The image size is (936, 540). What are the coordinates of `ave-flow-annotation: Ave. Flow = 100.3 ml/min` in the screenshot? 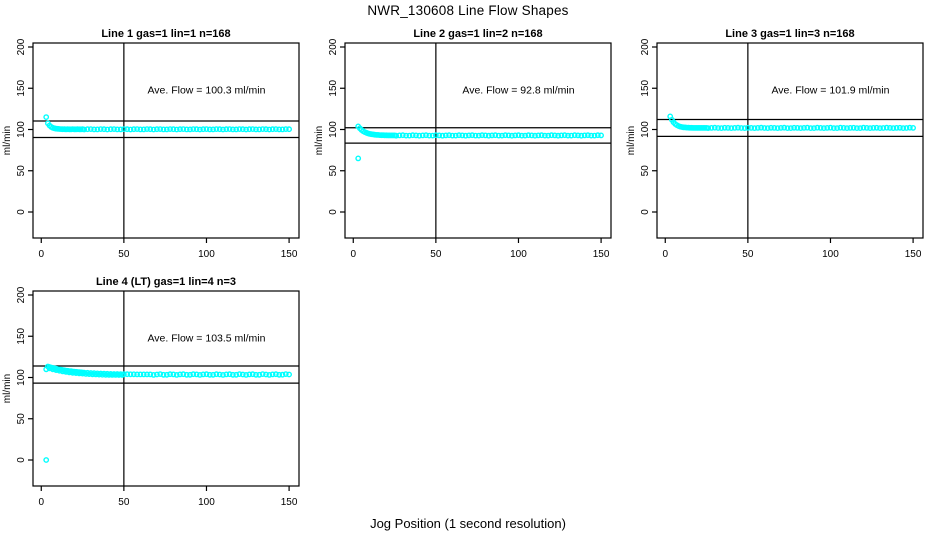 It's located at (206, 91).